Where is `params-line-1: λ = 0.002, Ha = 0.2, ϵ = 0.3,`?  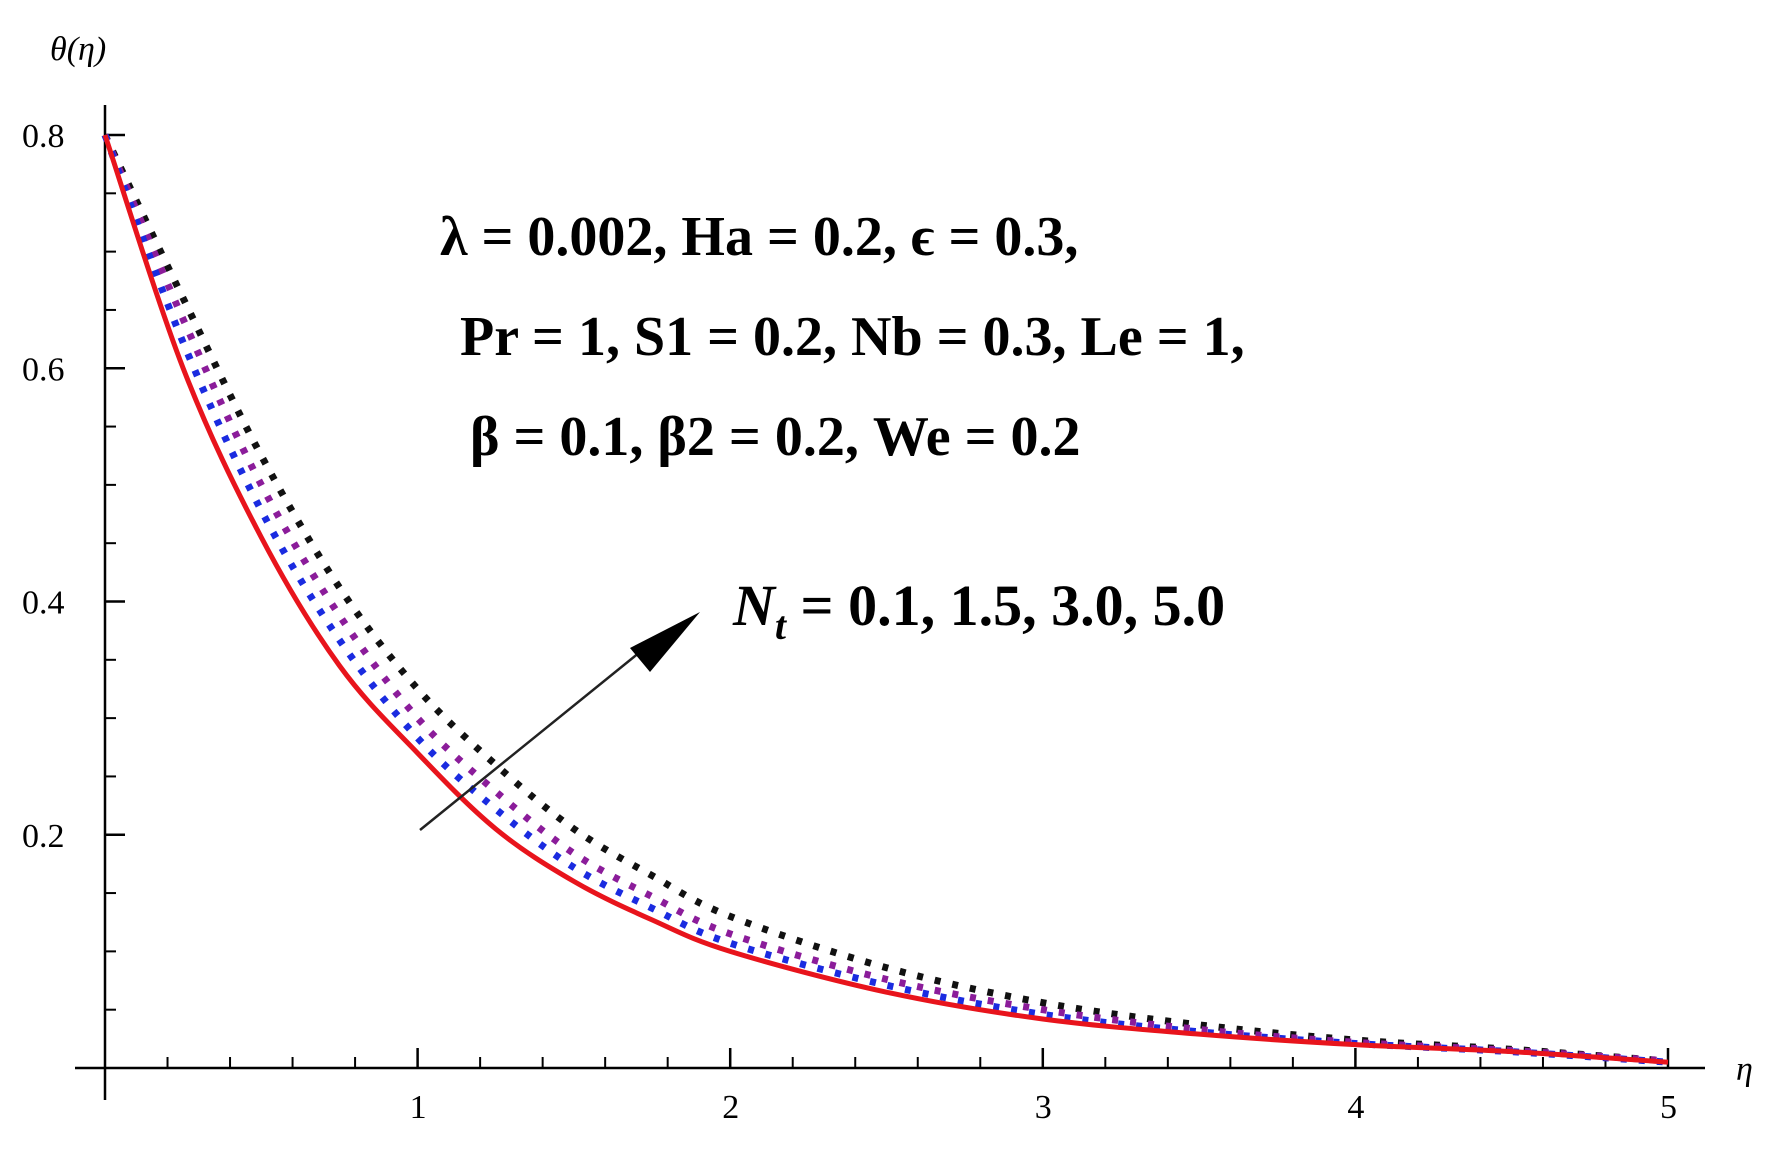 params-line-1: λ = 0.002, Ha = 0.2, ϵ = 0.3, is located at coordinates (759, 237).